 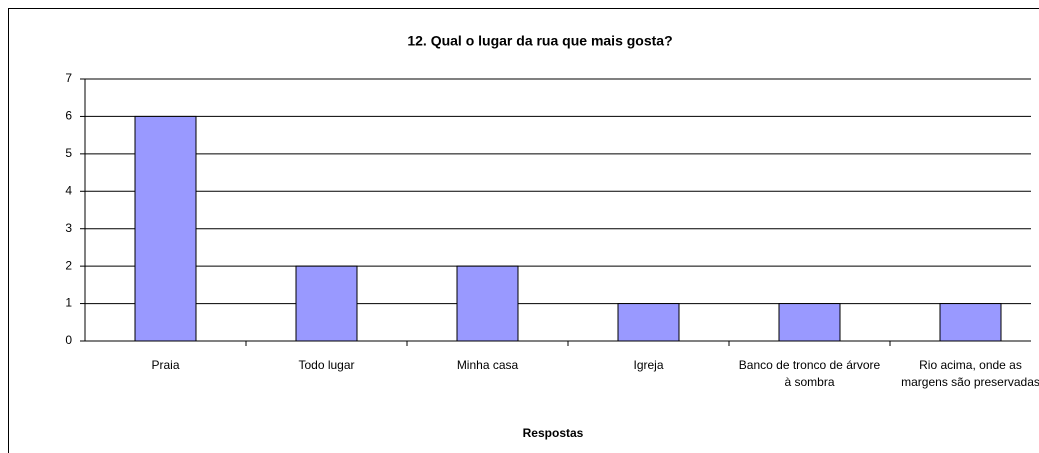 I want to click on y-tick-label: 0, so click(x=68, y=340).